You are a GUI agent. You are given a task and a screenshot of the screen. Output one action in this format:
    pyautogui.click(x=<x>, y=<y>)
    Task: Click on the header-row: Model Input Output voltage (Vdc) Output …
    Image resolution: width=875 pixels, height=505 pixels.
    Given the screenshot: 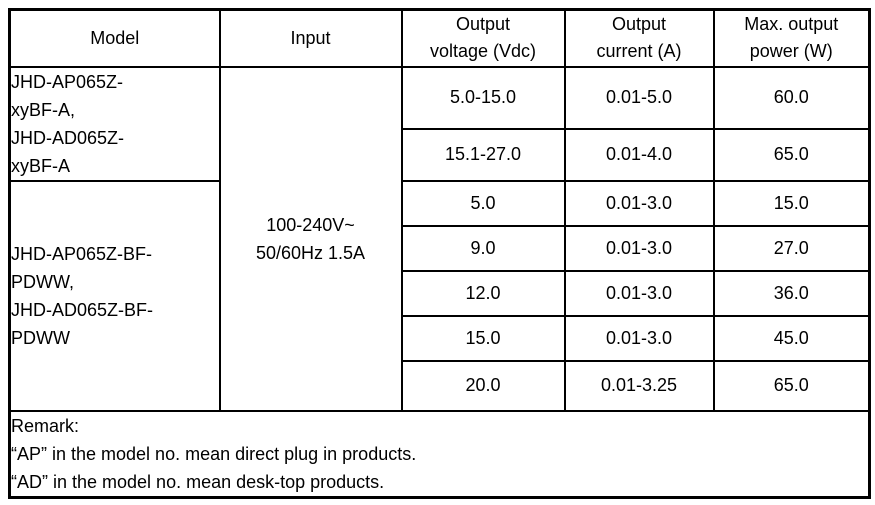 What is the action you would take?
    pyautogui.click(x=439, y=38)
    